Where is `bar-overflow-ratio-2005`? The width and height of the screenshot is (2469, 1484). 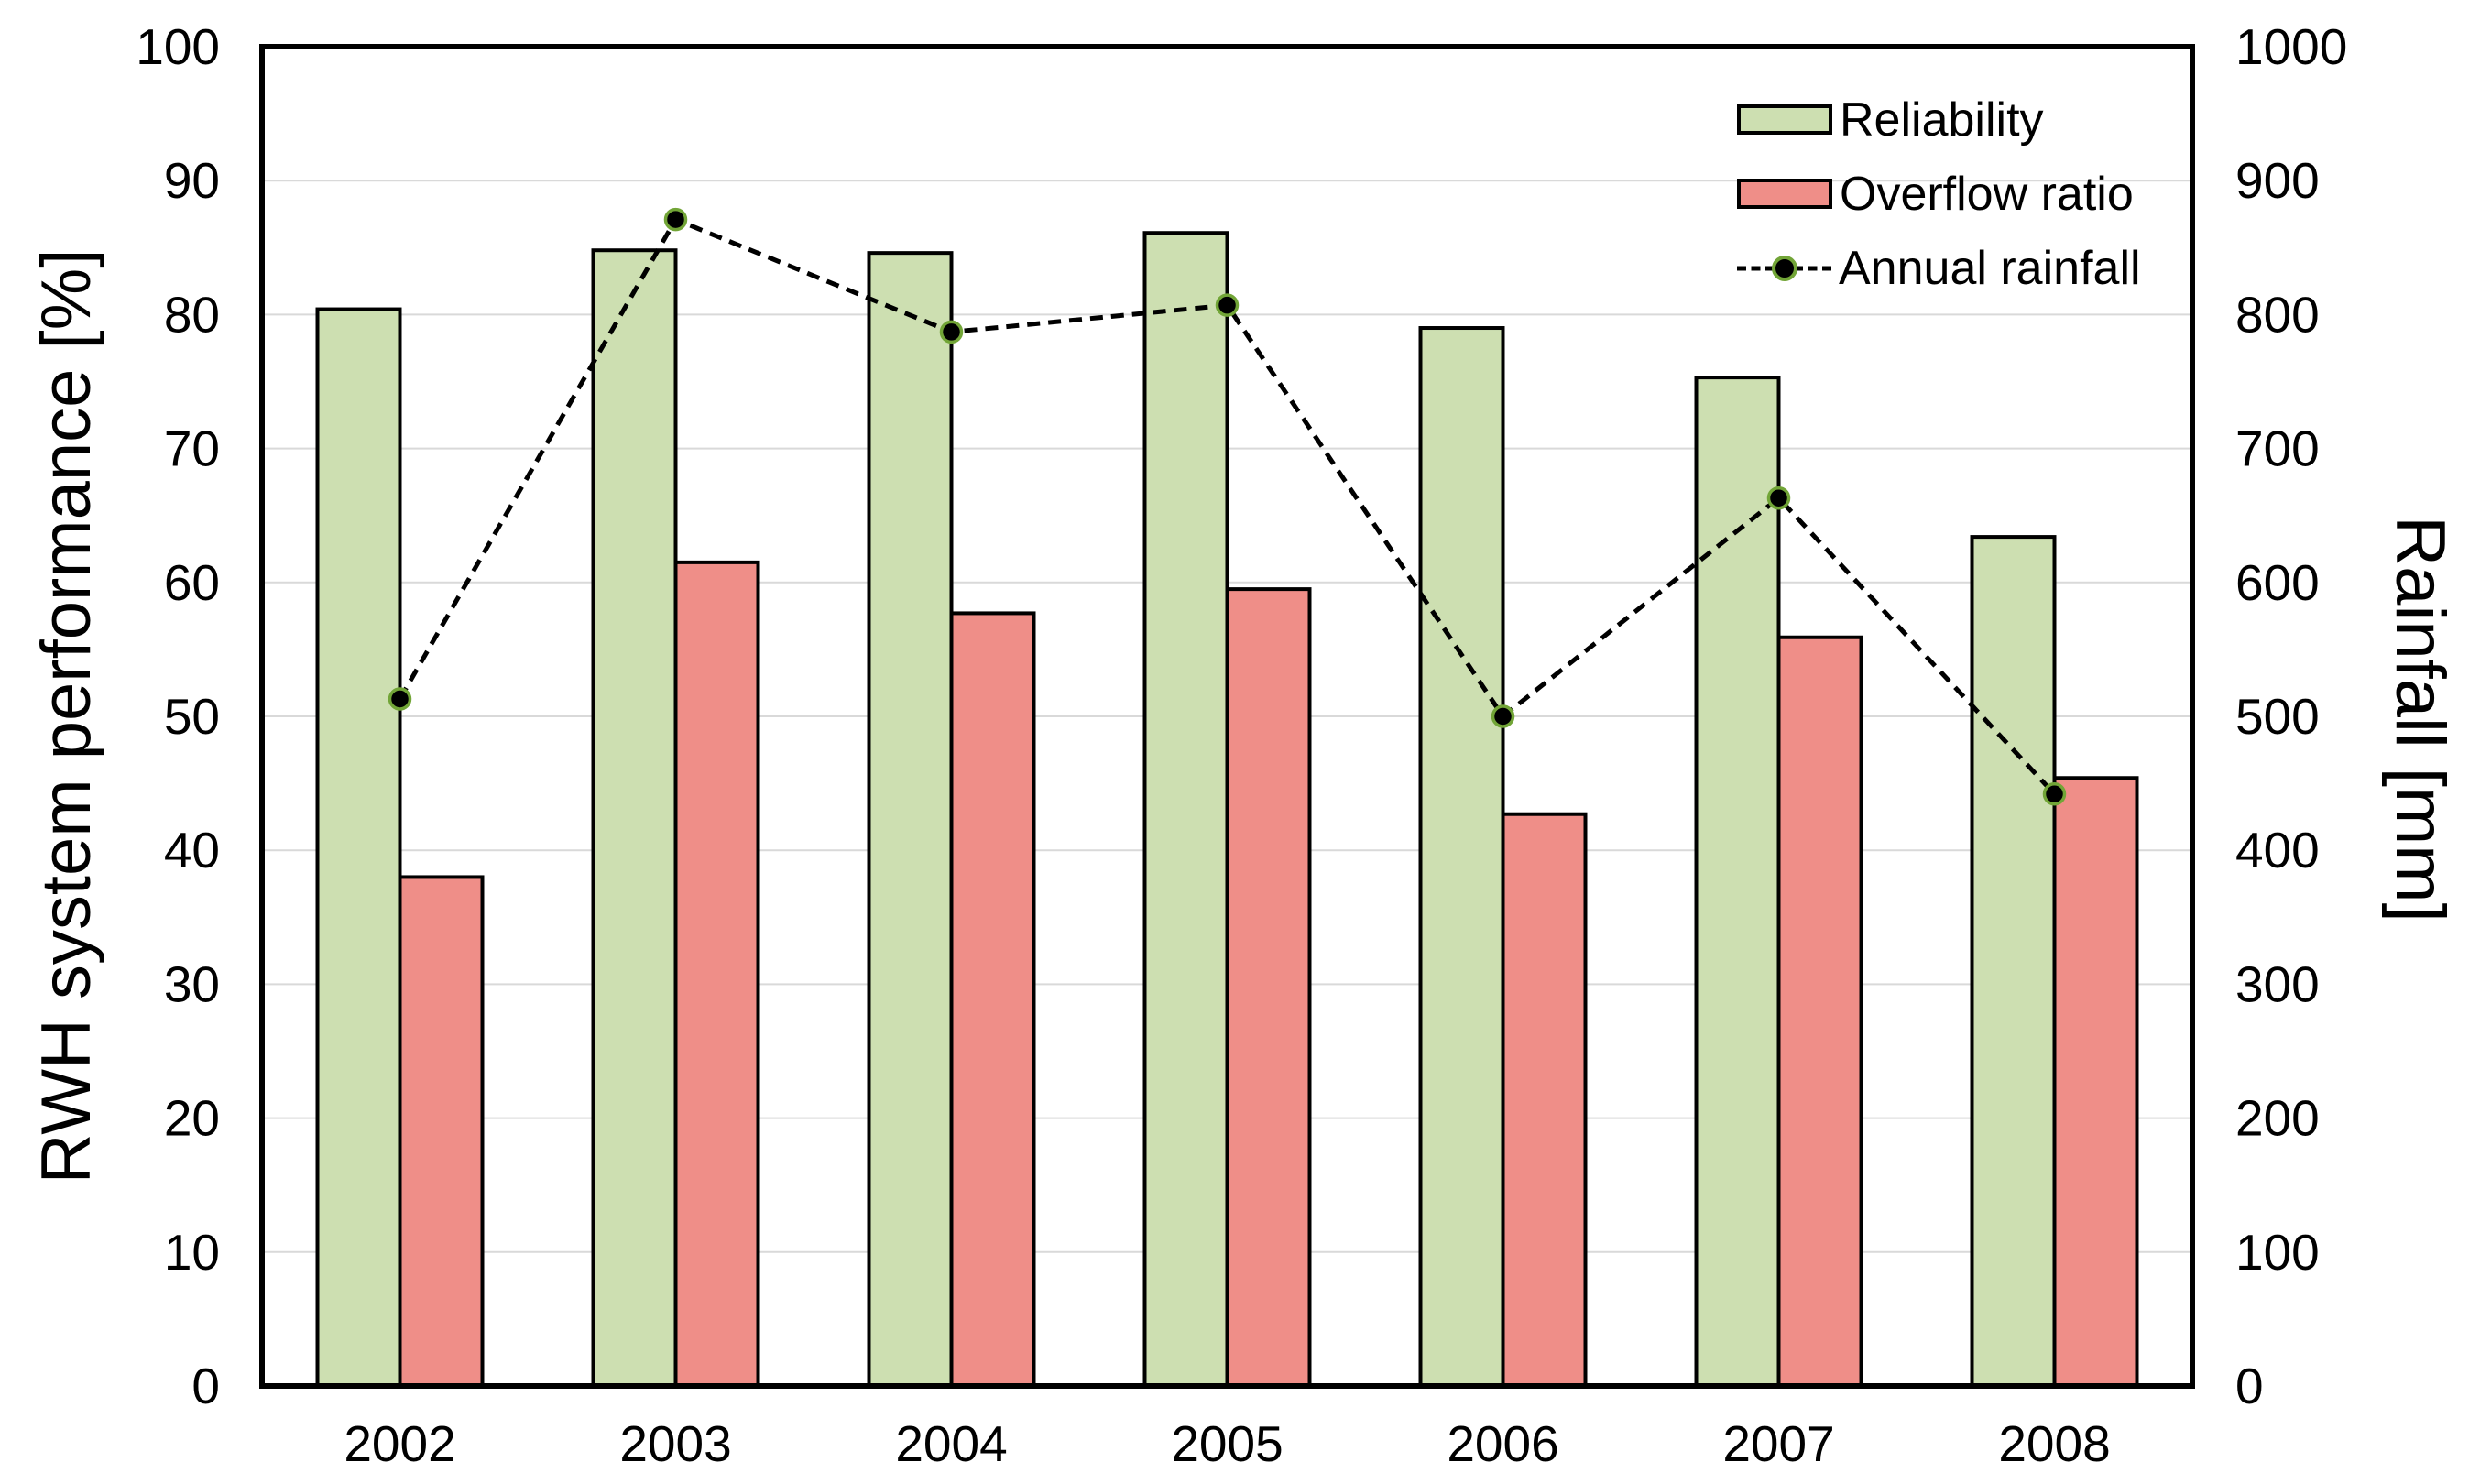
bar-overflow-ratio-2005 is located at coordinates (1268, 987).